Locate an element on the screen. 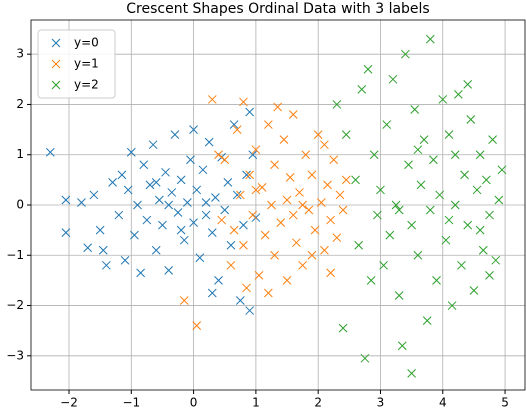 The width and height of the screenshot is (526, 415). x-tick-label: 1 is located at coordinates (256, 403).